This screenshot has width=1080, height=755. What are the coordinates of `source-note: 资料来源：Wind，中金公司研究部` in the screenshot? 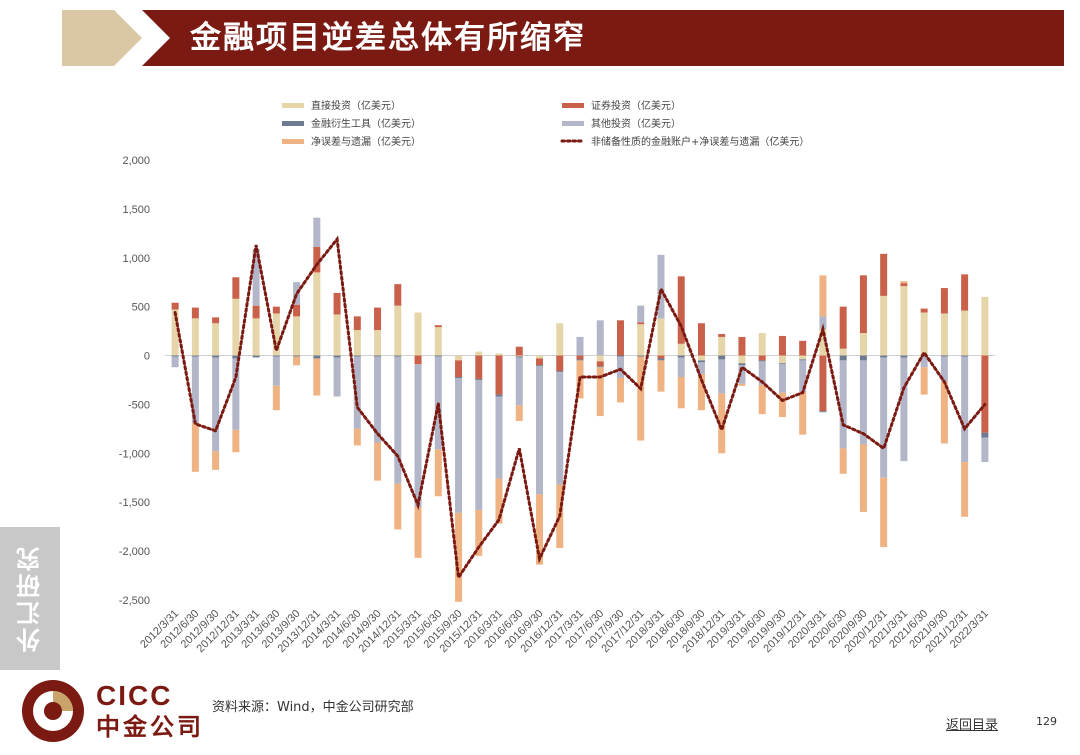 It's located at (313, 707).